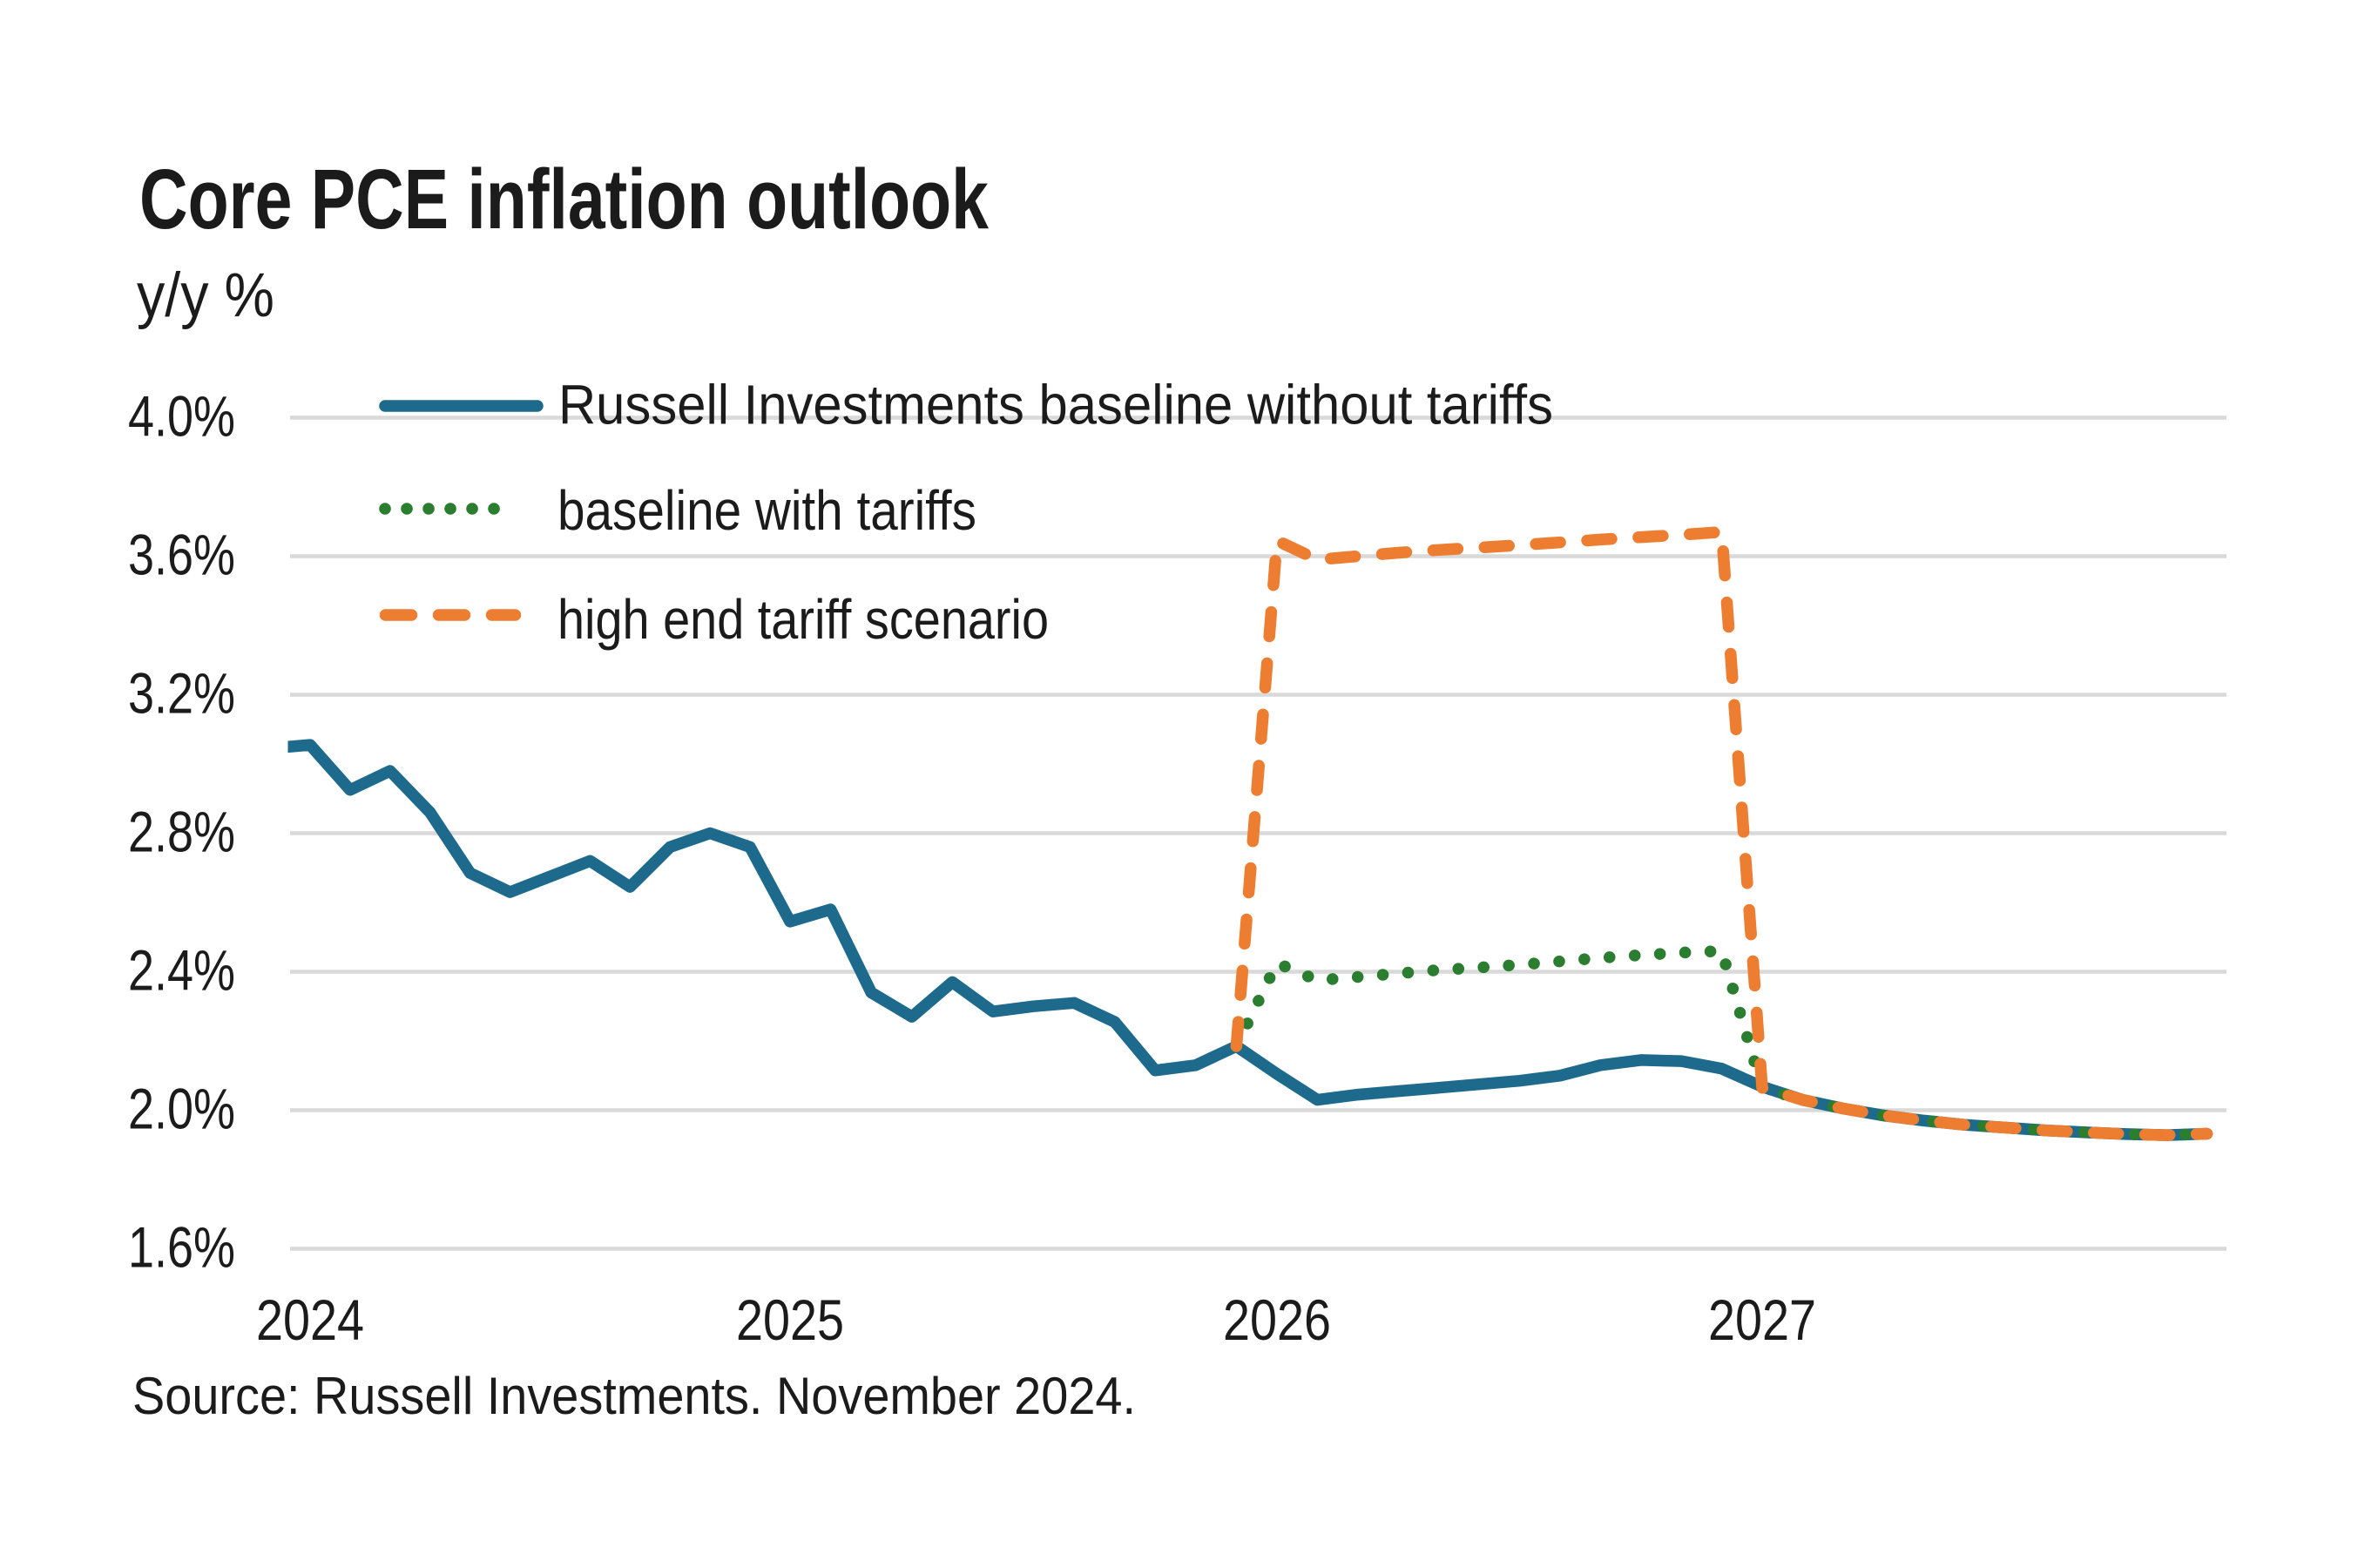 The width and height of the screenshot is (2378, 1568). I want to click on svg-text: 2.8%, so click(182, 832).